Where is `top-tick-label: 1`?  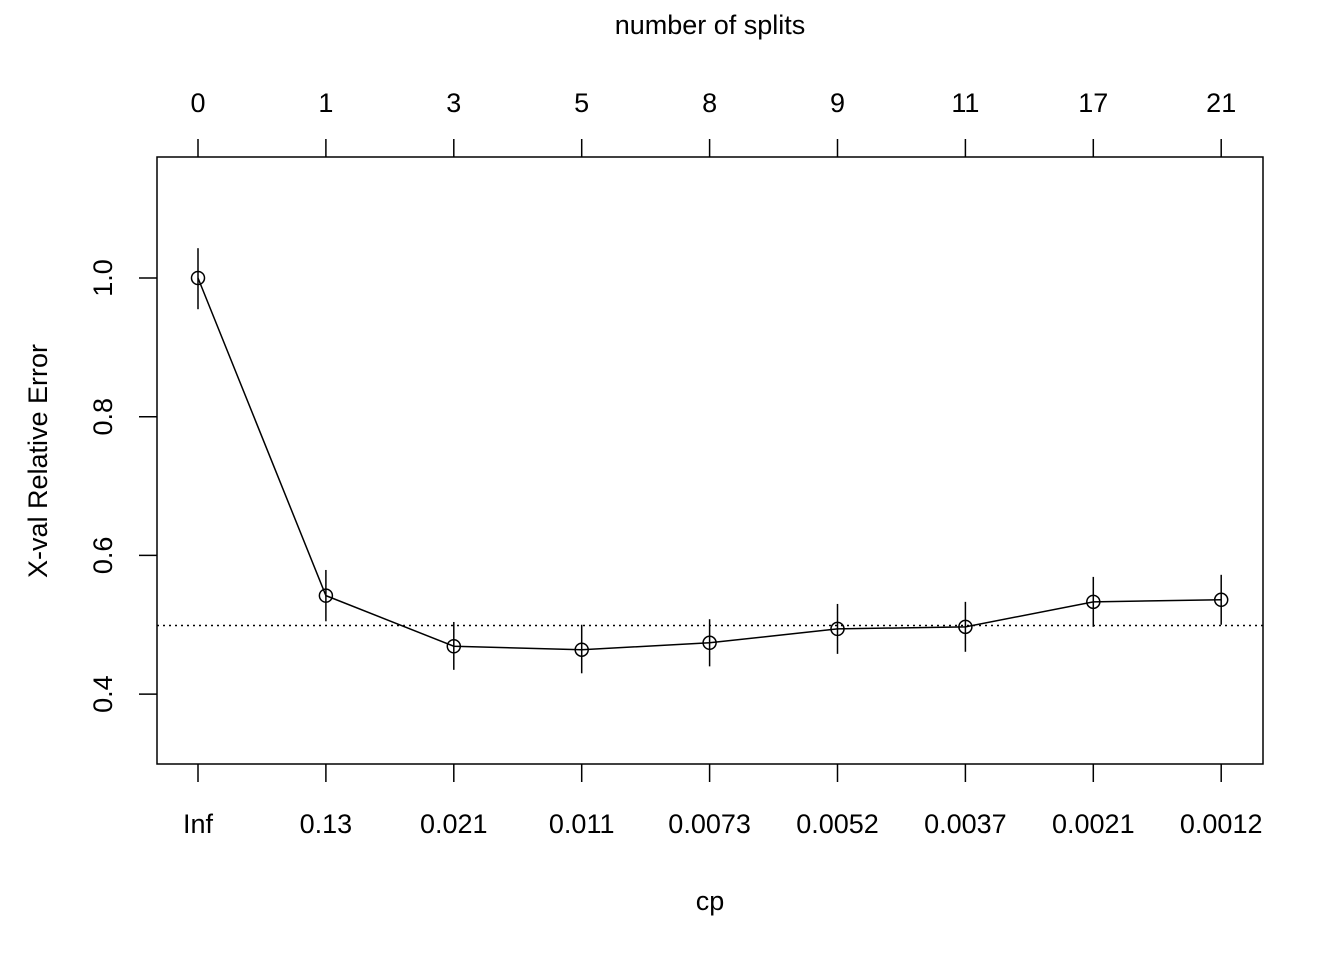 top-tick-label: 1 is located at coordinates (325, 103).